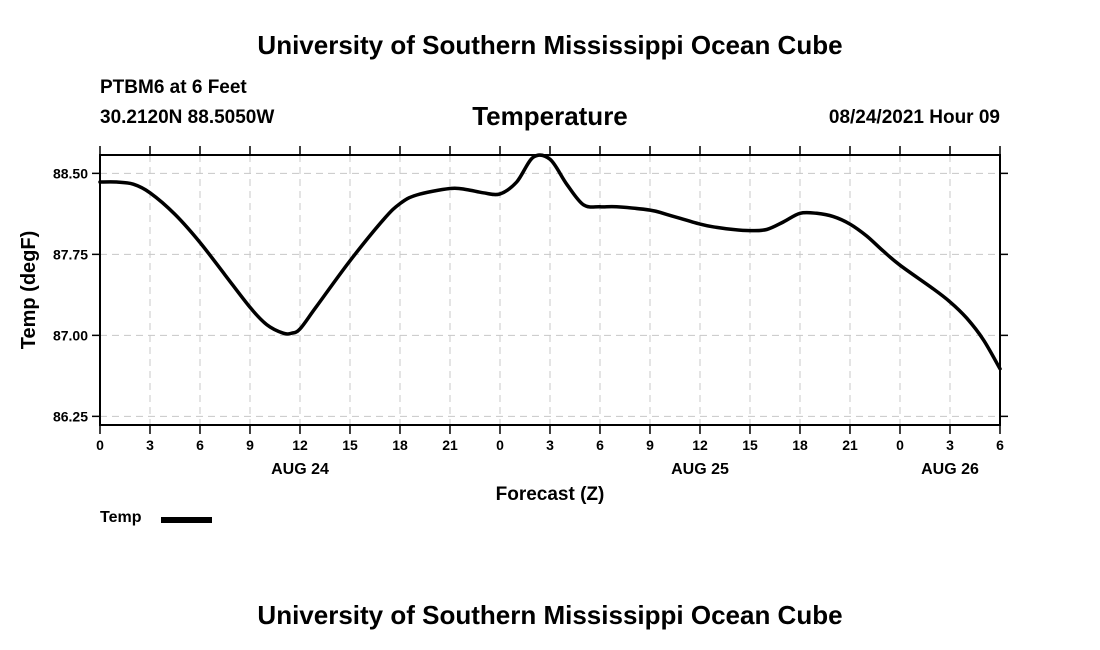  Describe the element at coordinates (70, 254) in the screenshot. I see `y-tick-label: 87.75` at that location.